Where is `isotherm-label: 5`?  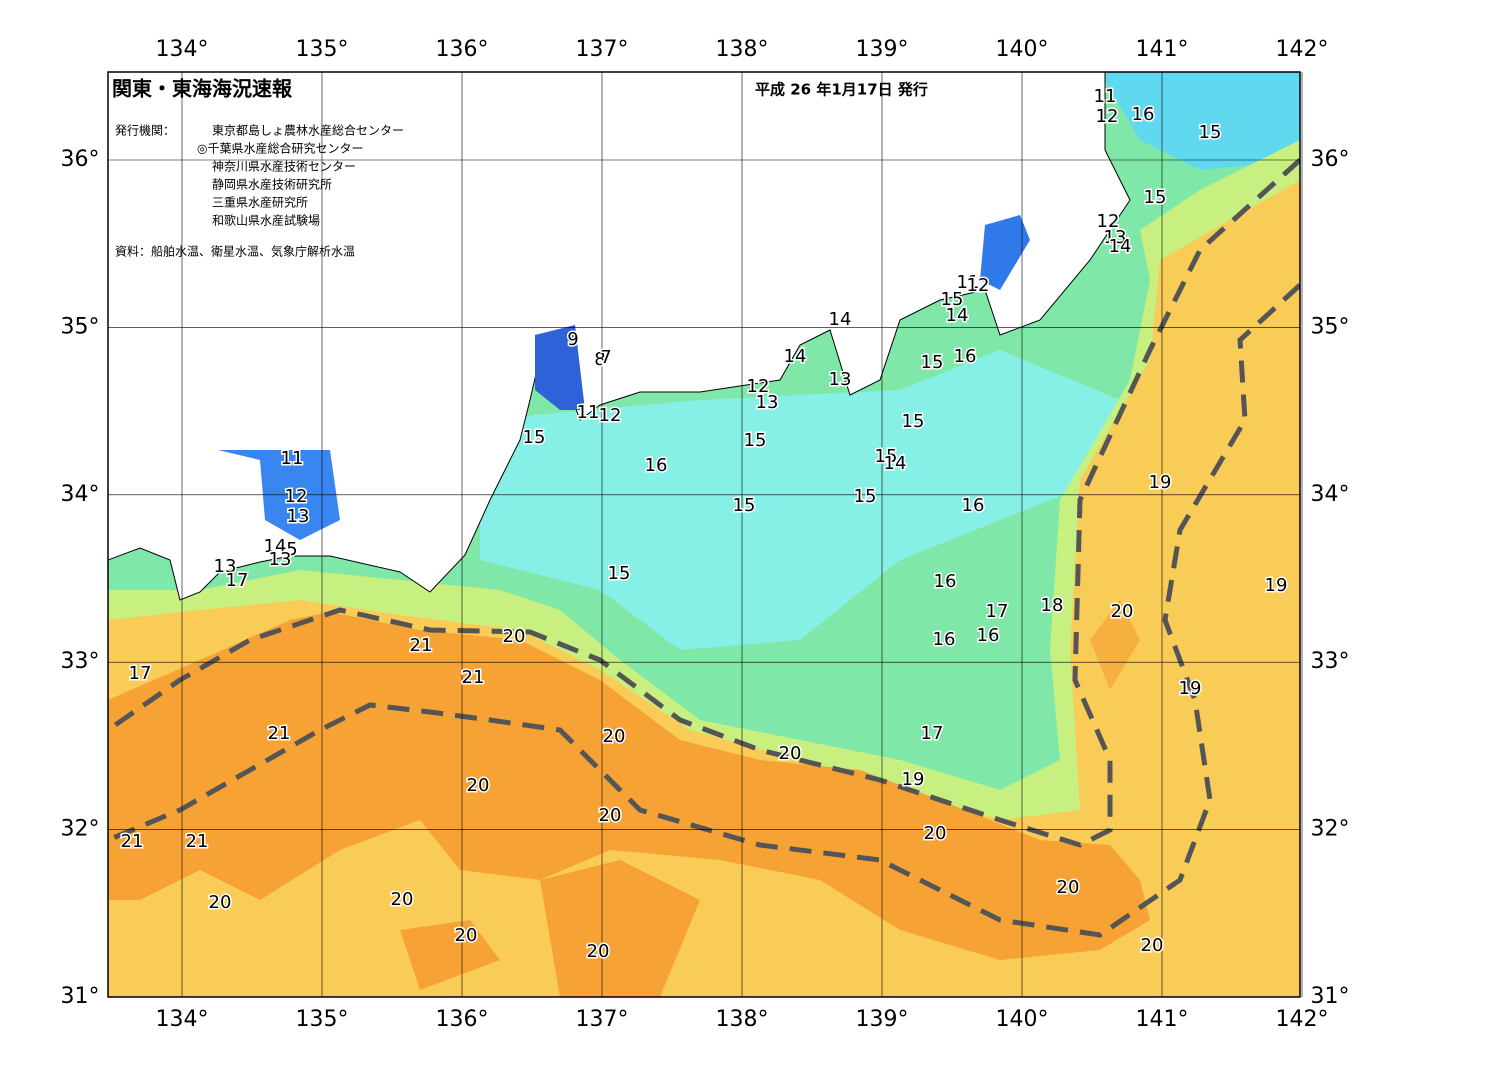
isotherm-label: 5 is located at coordinates (291, 549).